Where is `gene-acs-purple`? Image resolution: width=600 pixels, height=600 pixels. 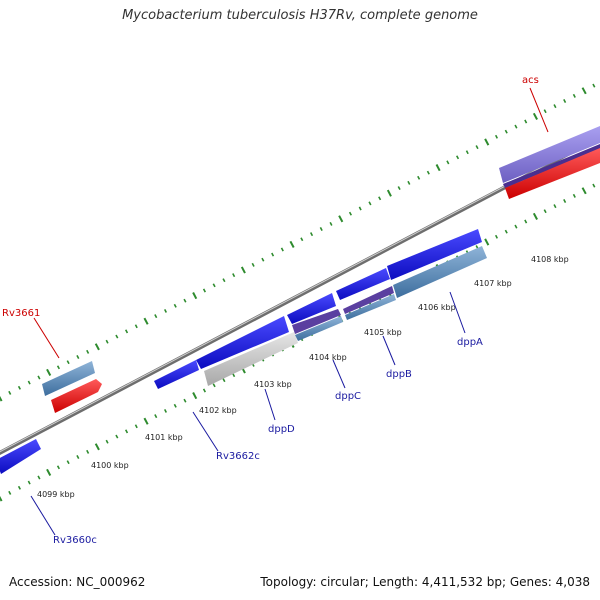 gene-acs-purple is located at coordinates (551, 166).